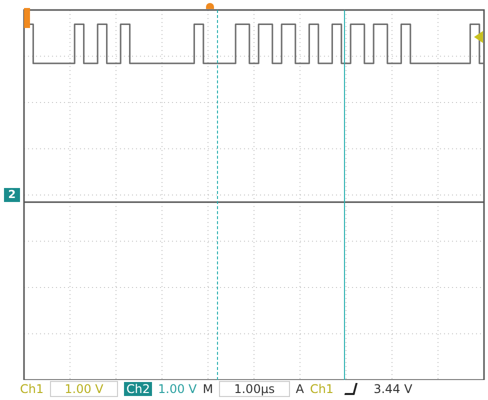 Image resolution: width=488 pixels, height=400 pixels. I want to click on text: 2, so click(12, 195).